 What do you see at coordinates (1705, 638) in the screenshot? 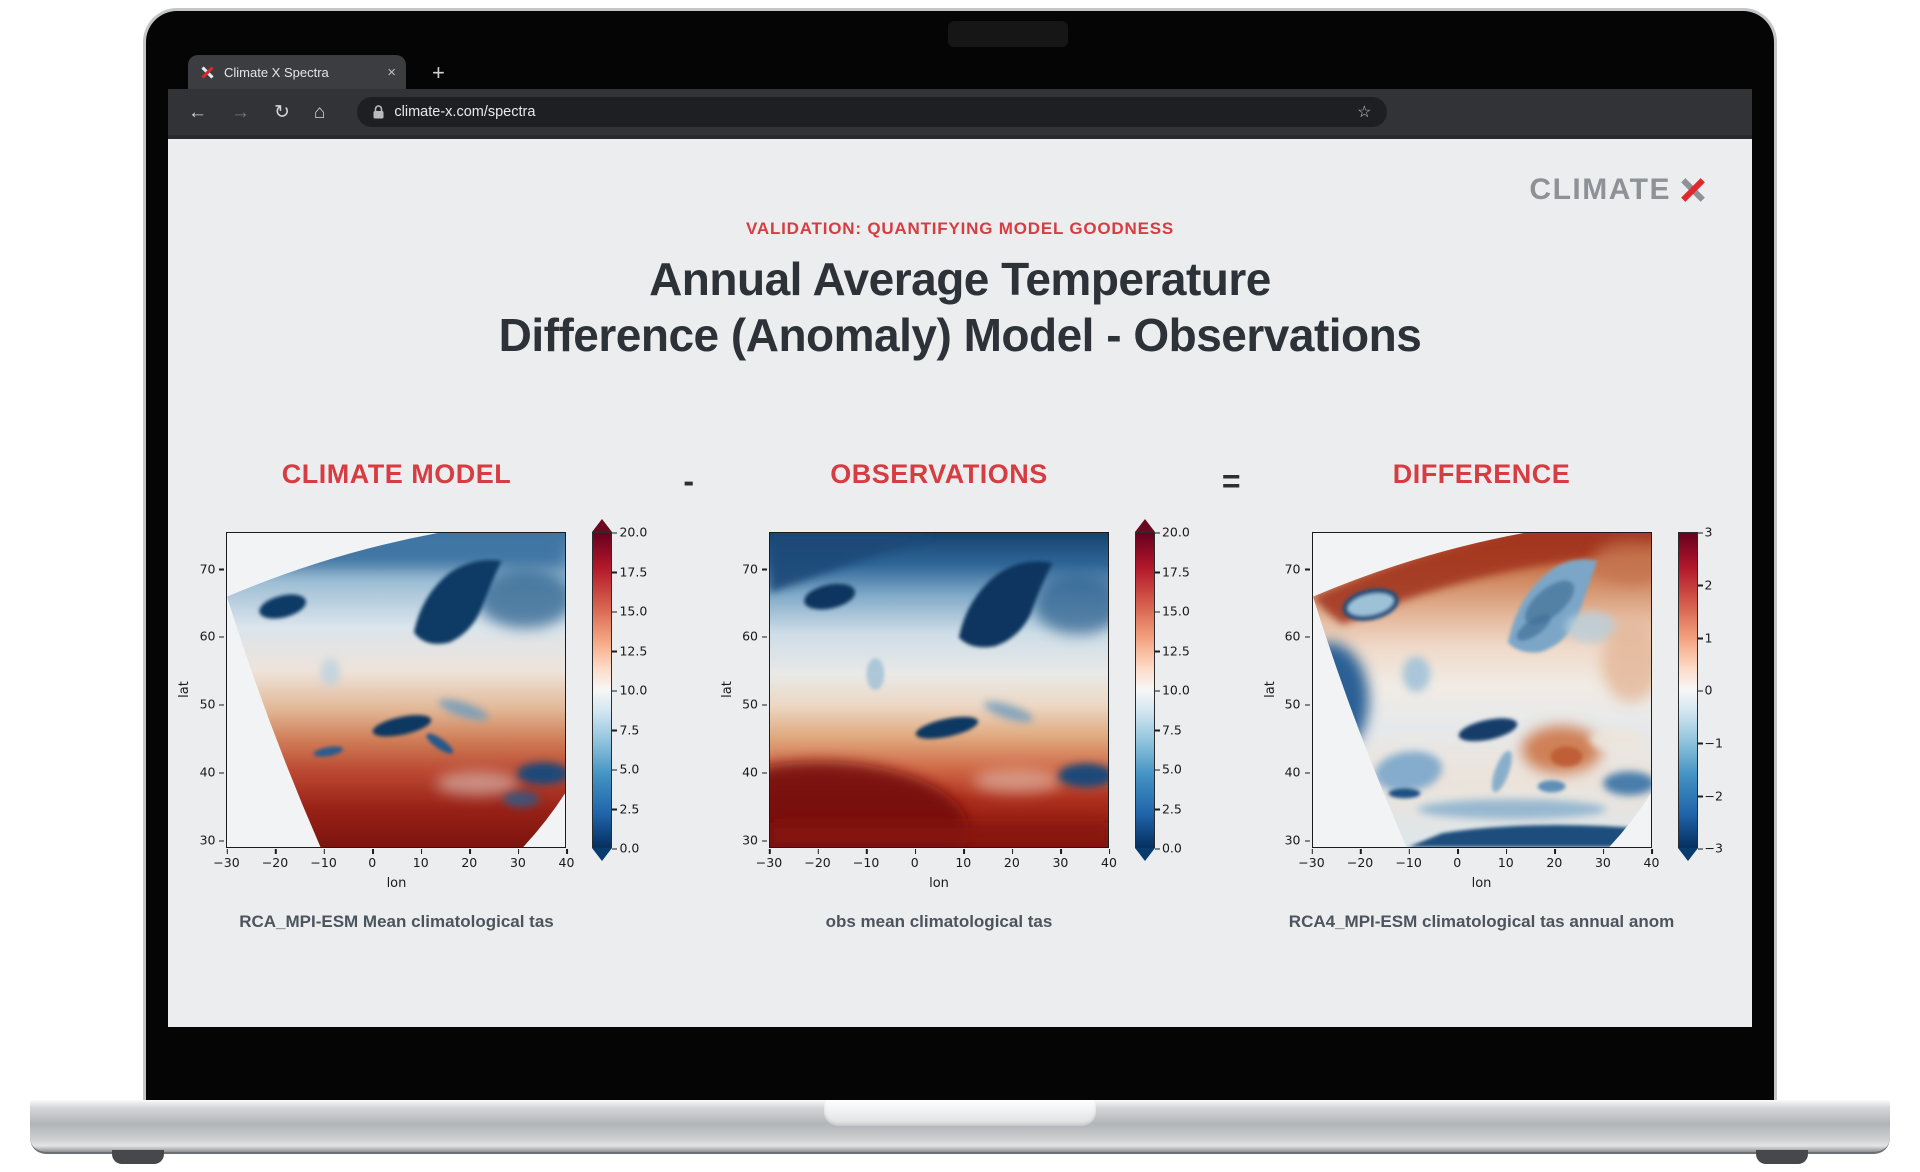
I see `colorbar-tick-label: 1` at bounding box center [1705, 638].